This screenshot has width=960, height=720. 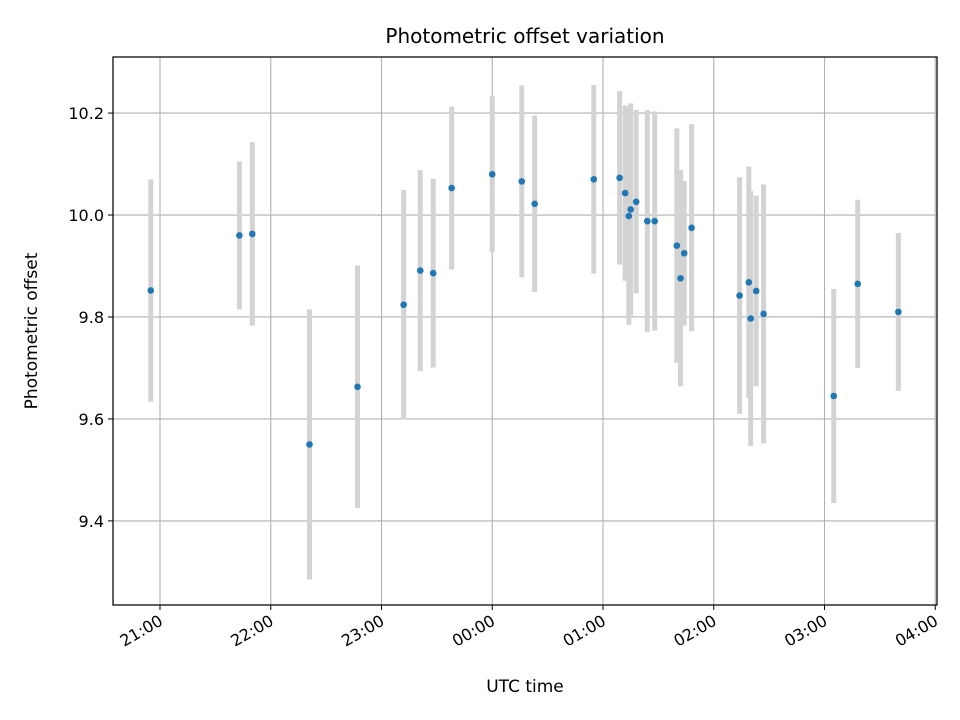 I want to click on y-tick-label: 9.8, so click(x=91, y=317).